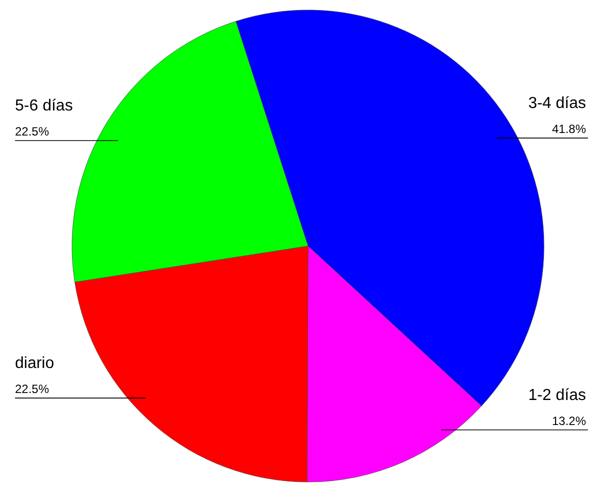 This screenshot has height=485, width=598. I want to click on slice-label: 1-2 días, so click(557, 395).